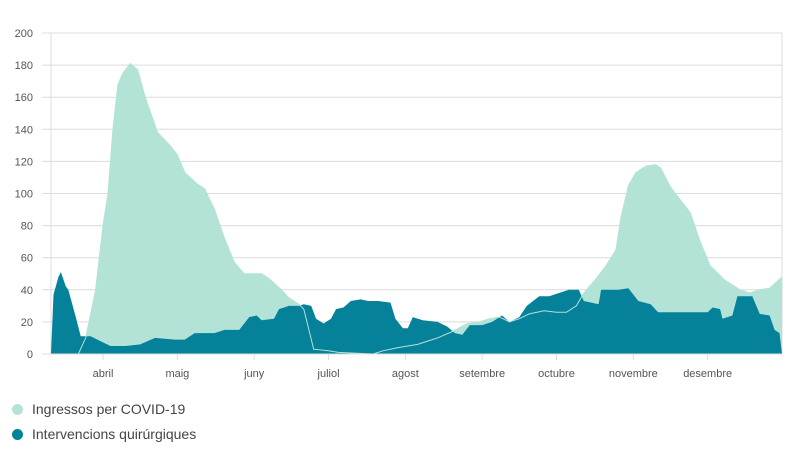 This screenshot has height=457, width=794. Describe the element at coordinates (17, 434) in the screenshot. I see `legend-swatch-intervencions` at that location.